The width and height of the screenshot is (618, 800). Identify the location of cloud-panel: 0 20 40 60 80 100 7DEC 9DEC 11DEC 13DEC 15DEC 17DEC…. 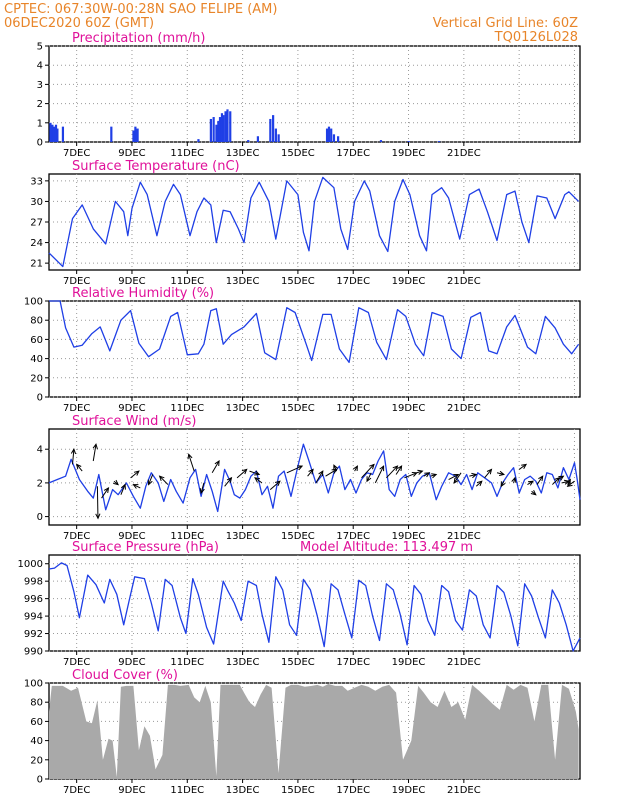
(302, 732).